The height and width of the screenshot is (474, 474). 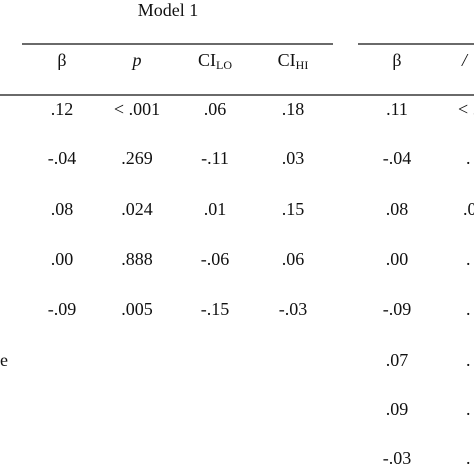 I want to click on column-header: /, so click(x=465, y=60).